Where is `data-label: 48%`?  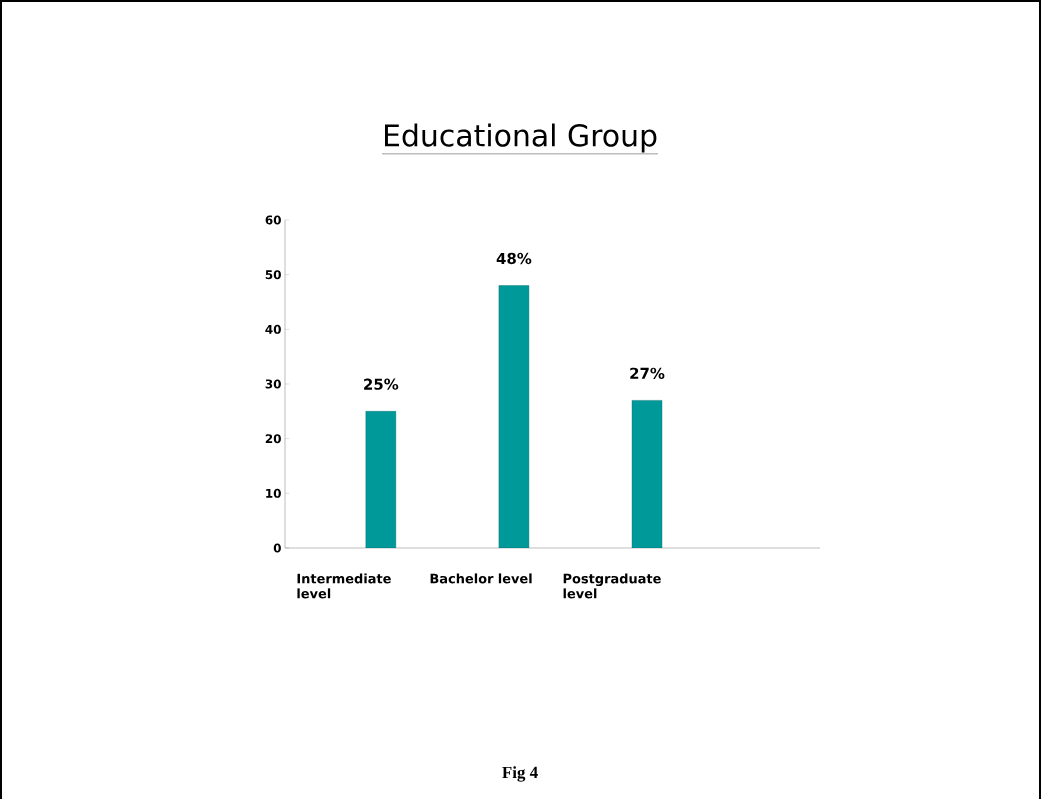
data-label: 48% is located at coordinates (514, 258).